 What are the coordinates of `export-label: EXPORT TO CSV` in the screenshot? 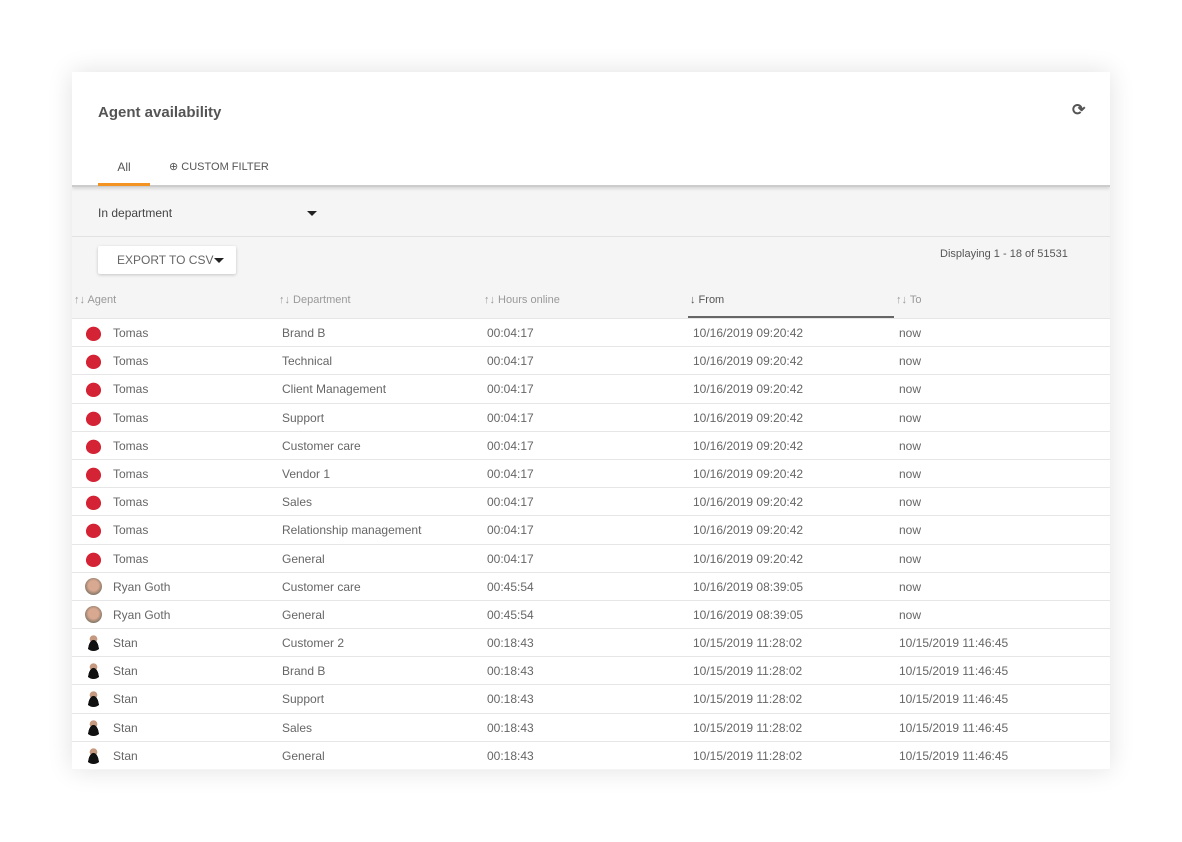 It's located at (165, 260).